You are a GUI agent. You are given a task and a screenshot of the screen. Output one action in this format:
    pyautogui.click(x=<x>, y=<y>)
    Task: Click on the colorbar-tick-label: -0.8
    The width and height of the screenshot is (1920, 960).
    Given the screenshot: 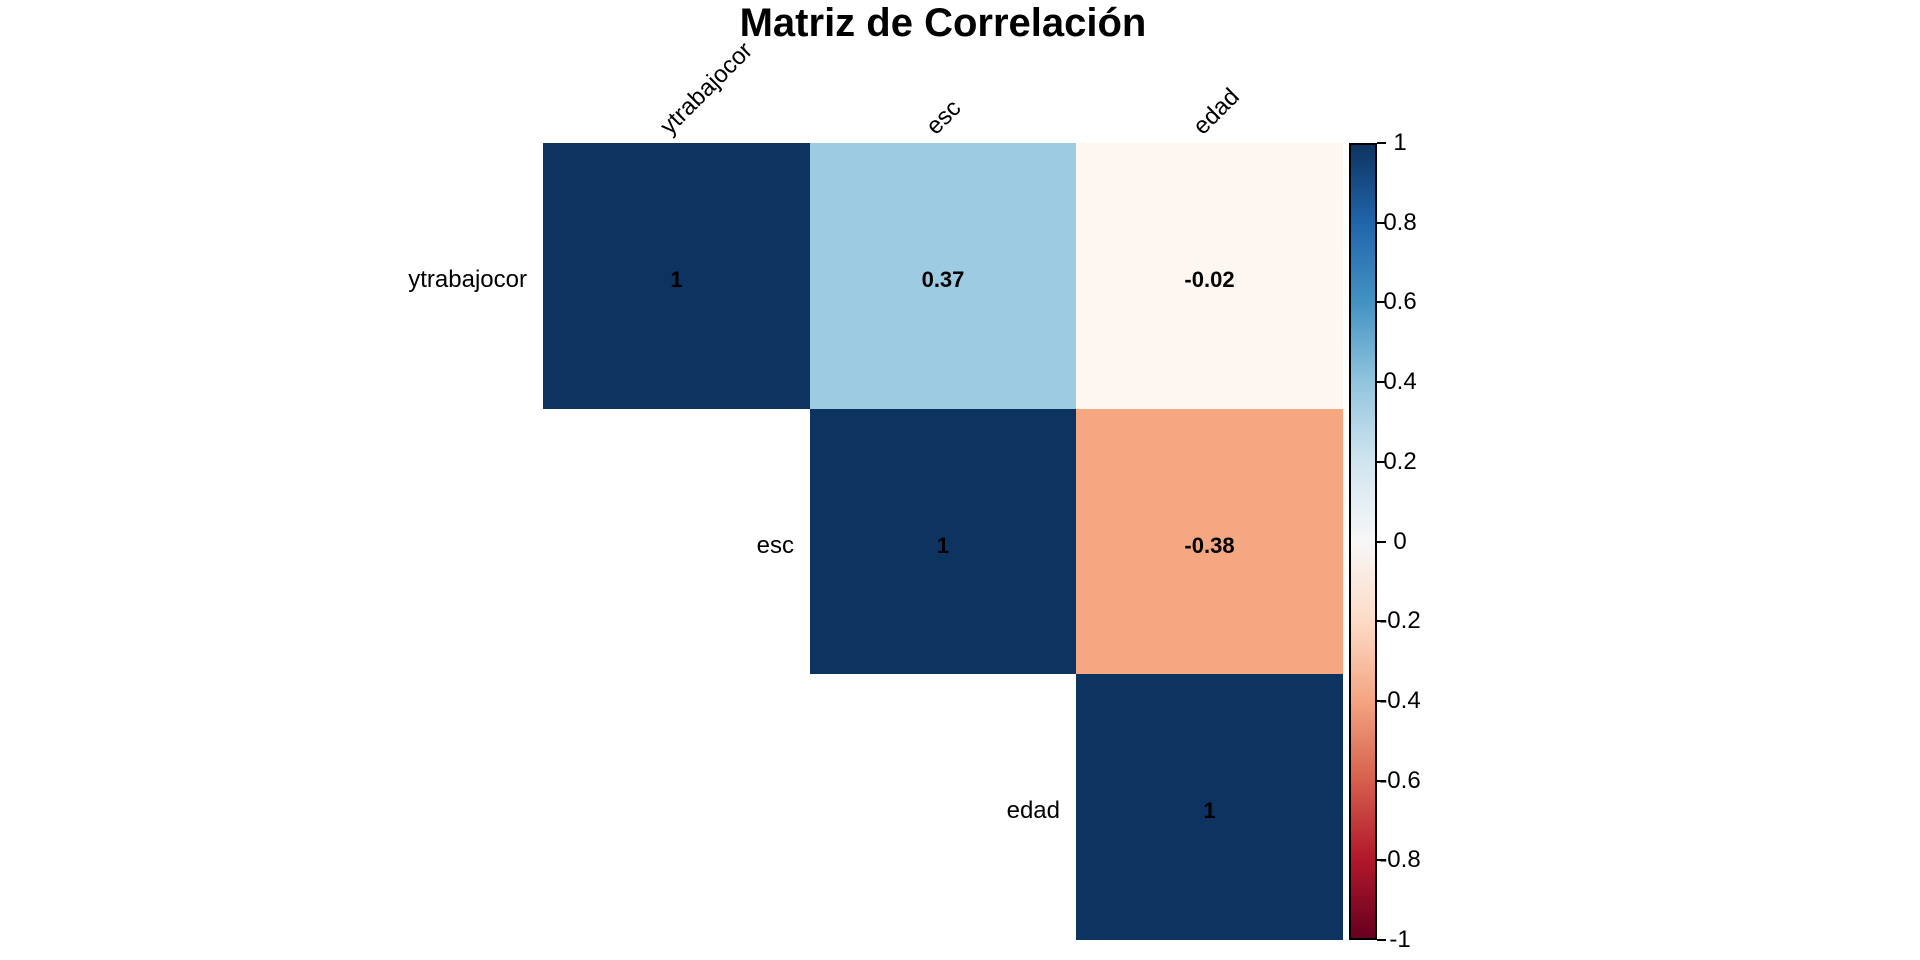 What is the action you would take?
    pyautogui.click(x=1400, y=860)
    